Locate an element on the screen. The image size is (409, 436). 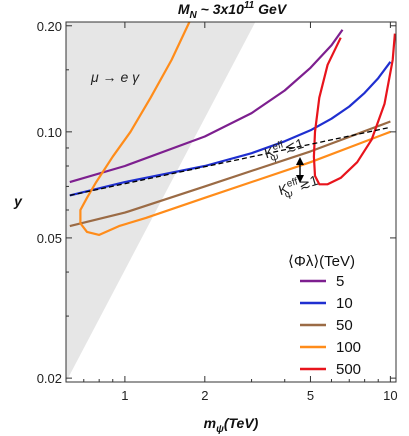
series-line-dashed is located at coordinates (230, 161).